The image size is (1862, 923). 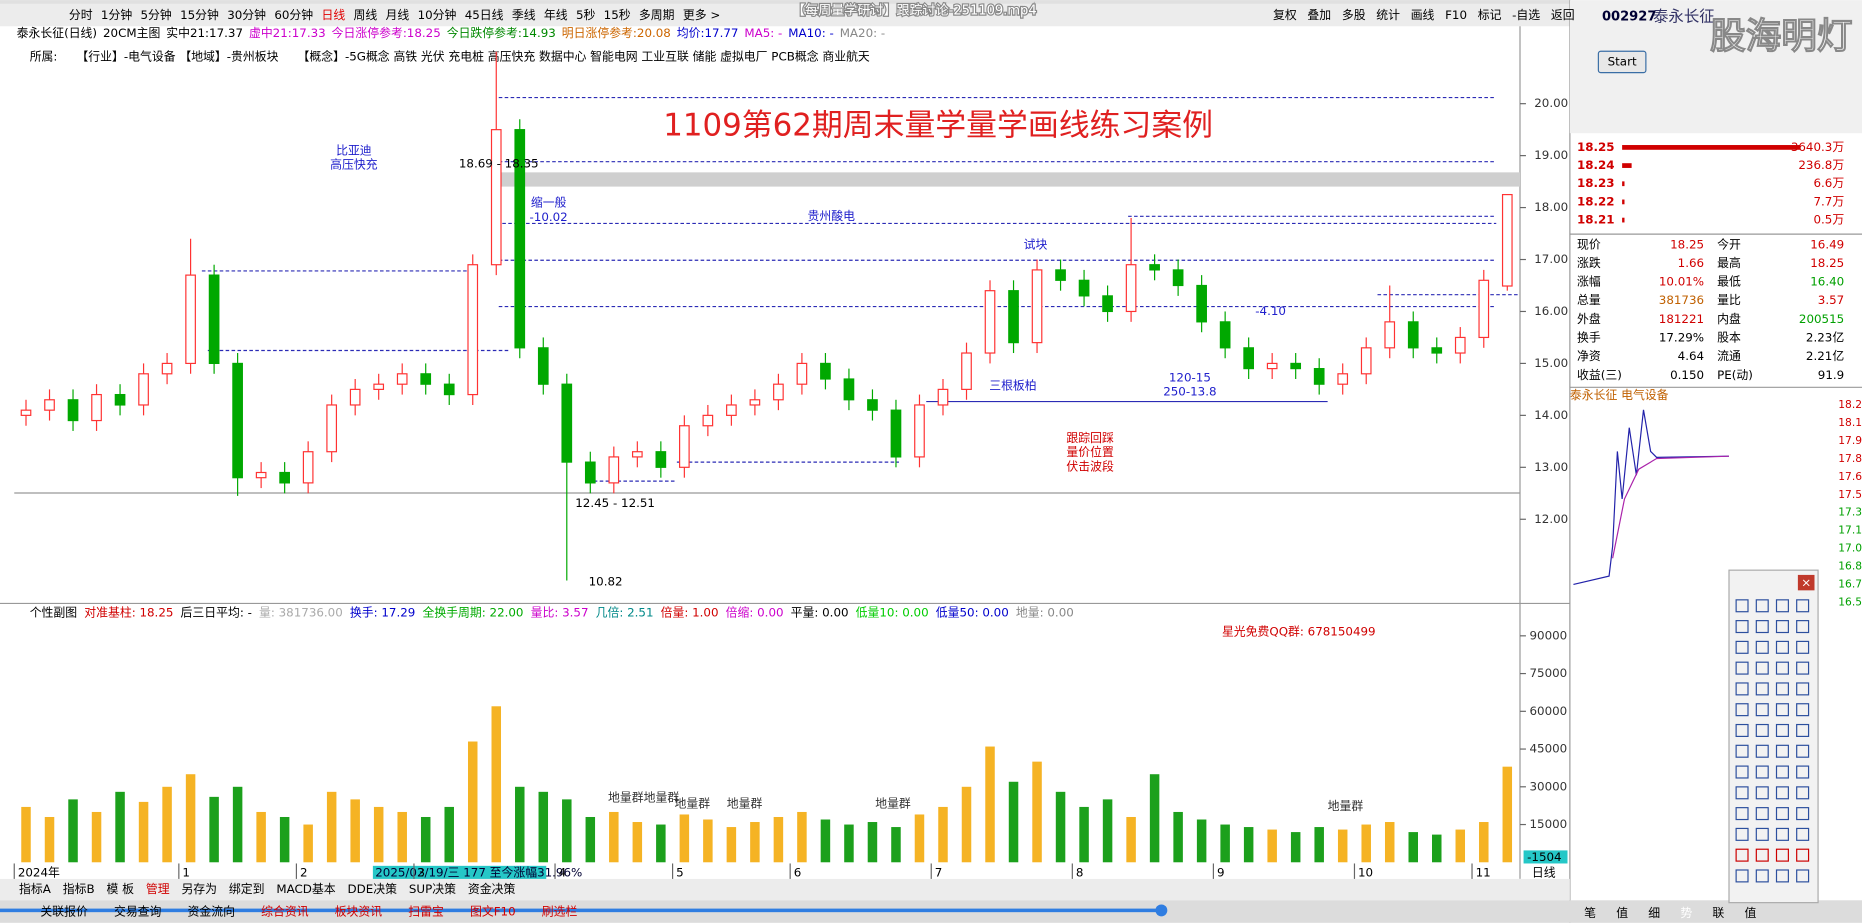 What do you see at coordinates (199, 889) in the screenshot?
I see `bottom-tab: 另存为` at bounding box center [199, 889].